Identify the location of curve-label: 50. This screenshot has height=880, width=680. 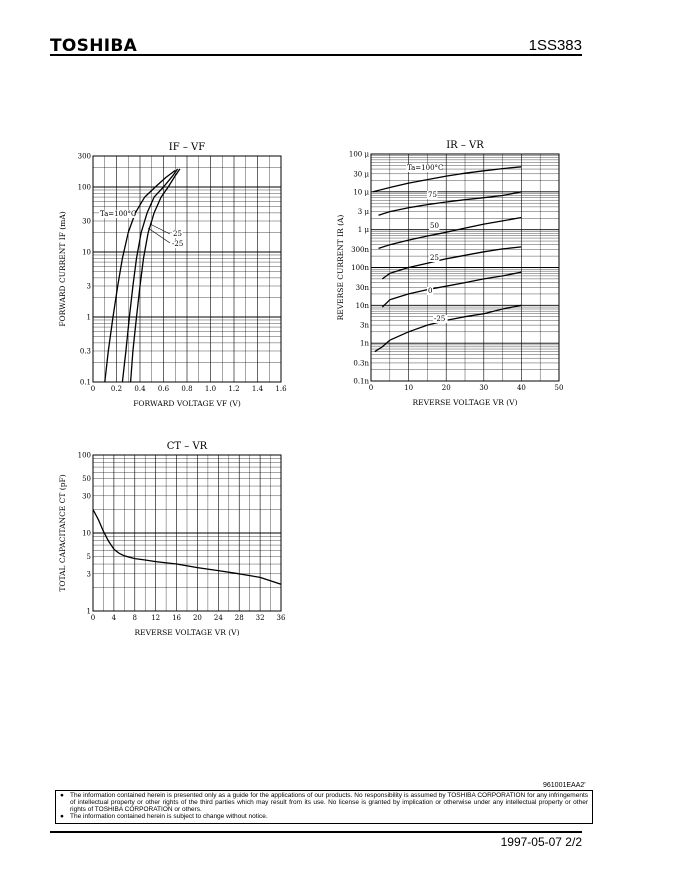
(434, 226).